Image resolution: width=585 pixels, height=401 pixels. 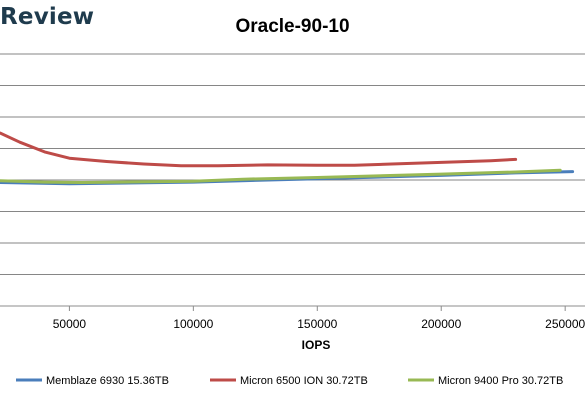 I want to click on series-lines, so click(x=287, y=158).